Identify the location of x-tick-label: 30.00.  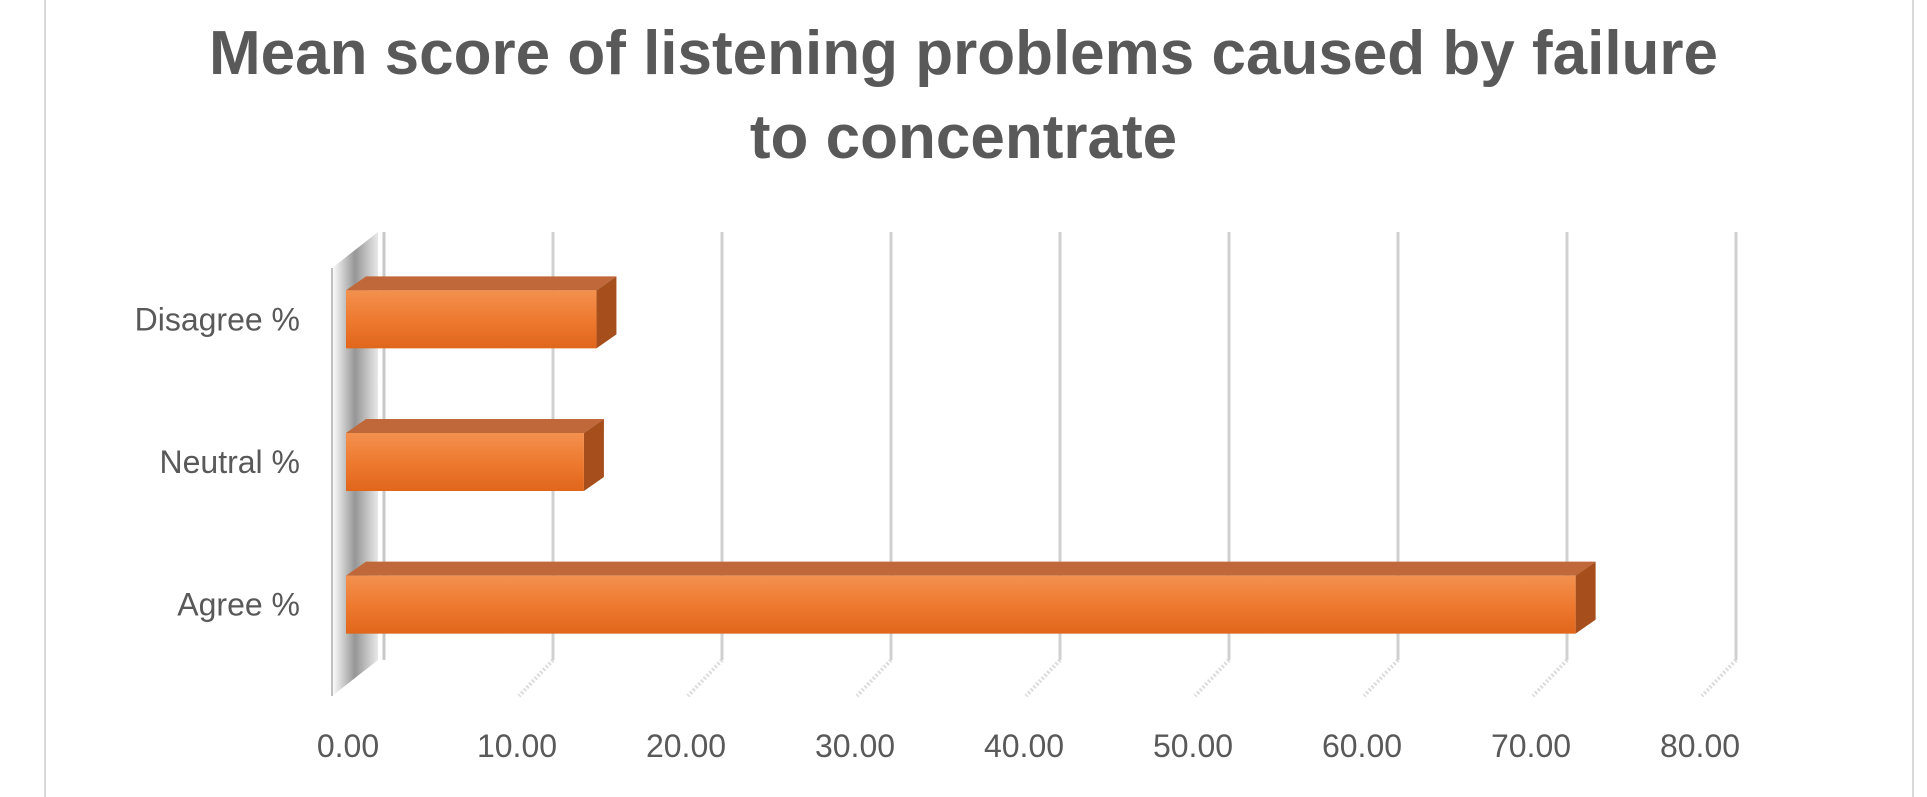
(855, 746).